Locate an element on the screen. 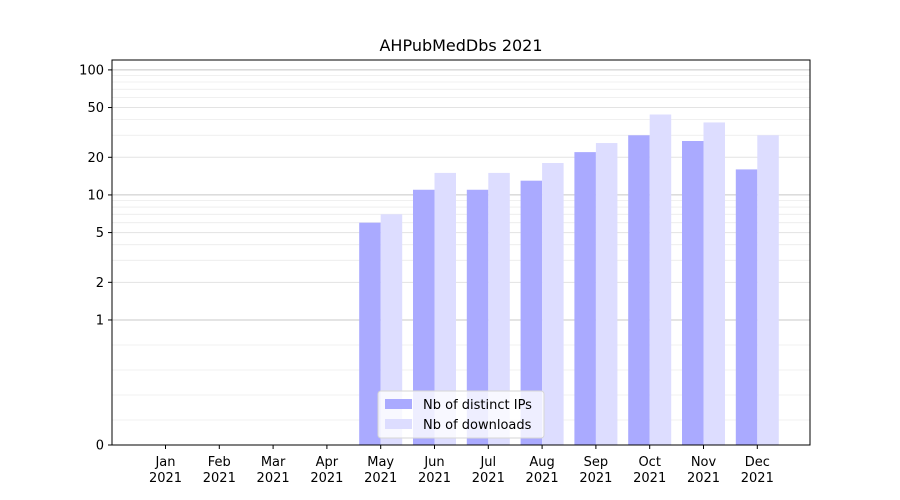 The width and height of the screenshot is (900, 500). y-tick-label: 2 is located at coordinates (100, 283).